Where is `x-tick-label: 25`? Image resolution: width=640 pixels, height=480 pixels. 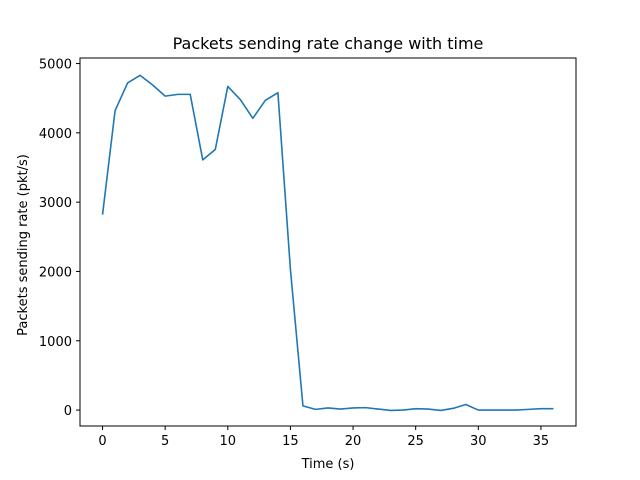
x-tick-label: 25 is located at coordinates (415, 441).